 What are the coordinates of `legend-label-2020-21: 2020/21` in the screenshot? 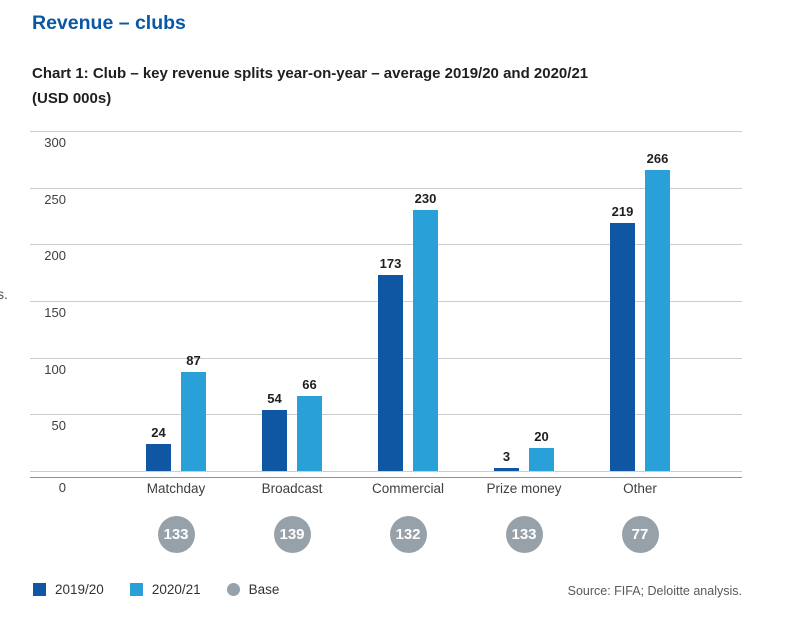 It's located at (176, 589).